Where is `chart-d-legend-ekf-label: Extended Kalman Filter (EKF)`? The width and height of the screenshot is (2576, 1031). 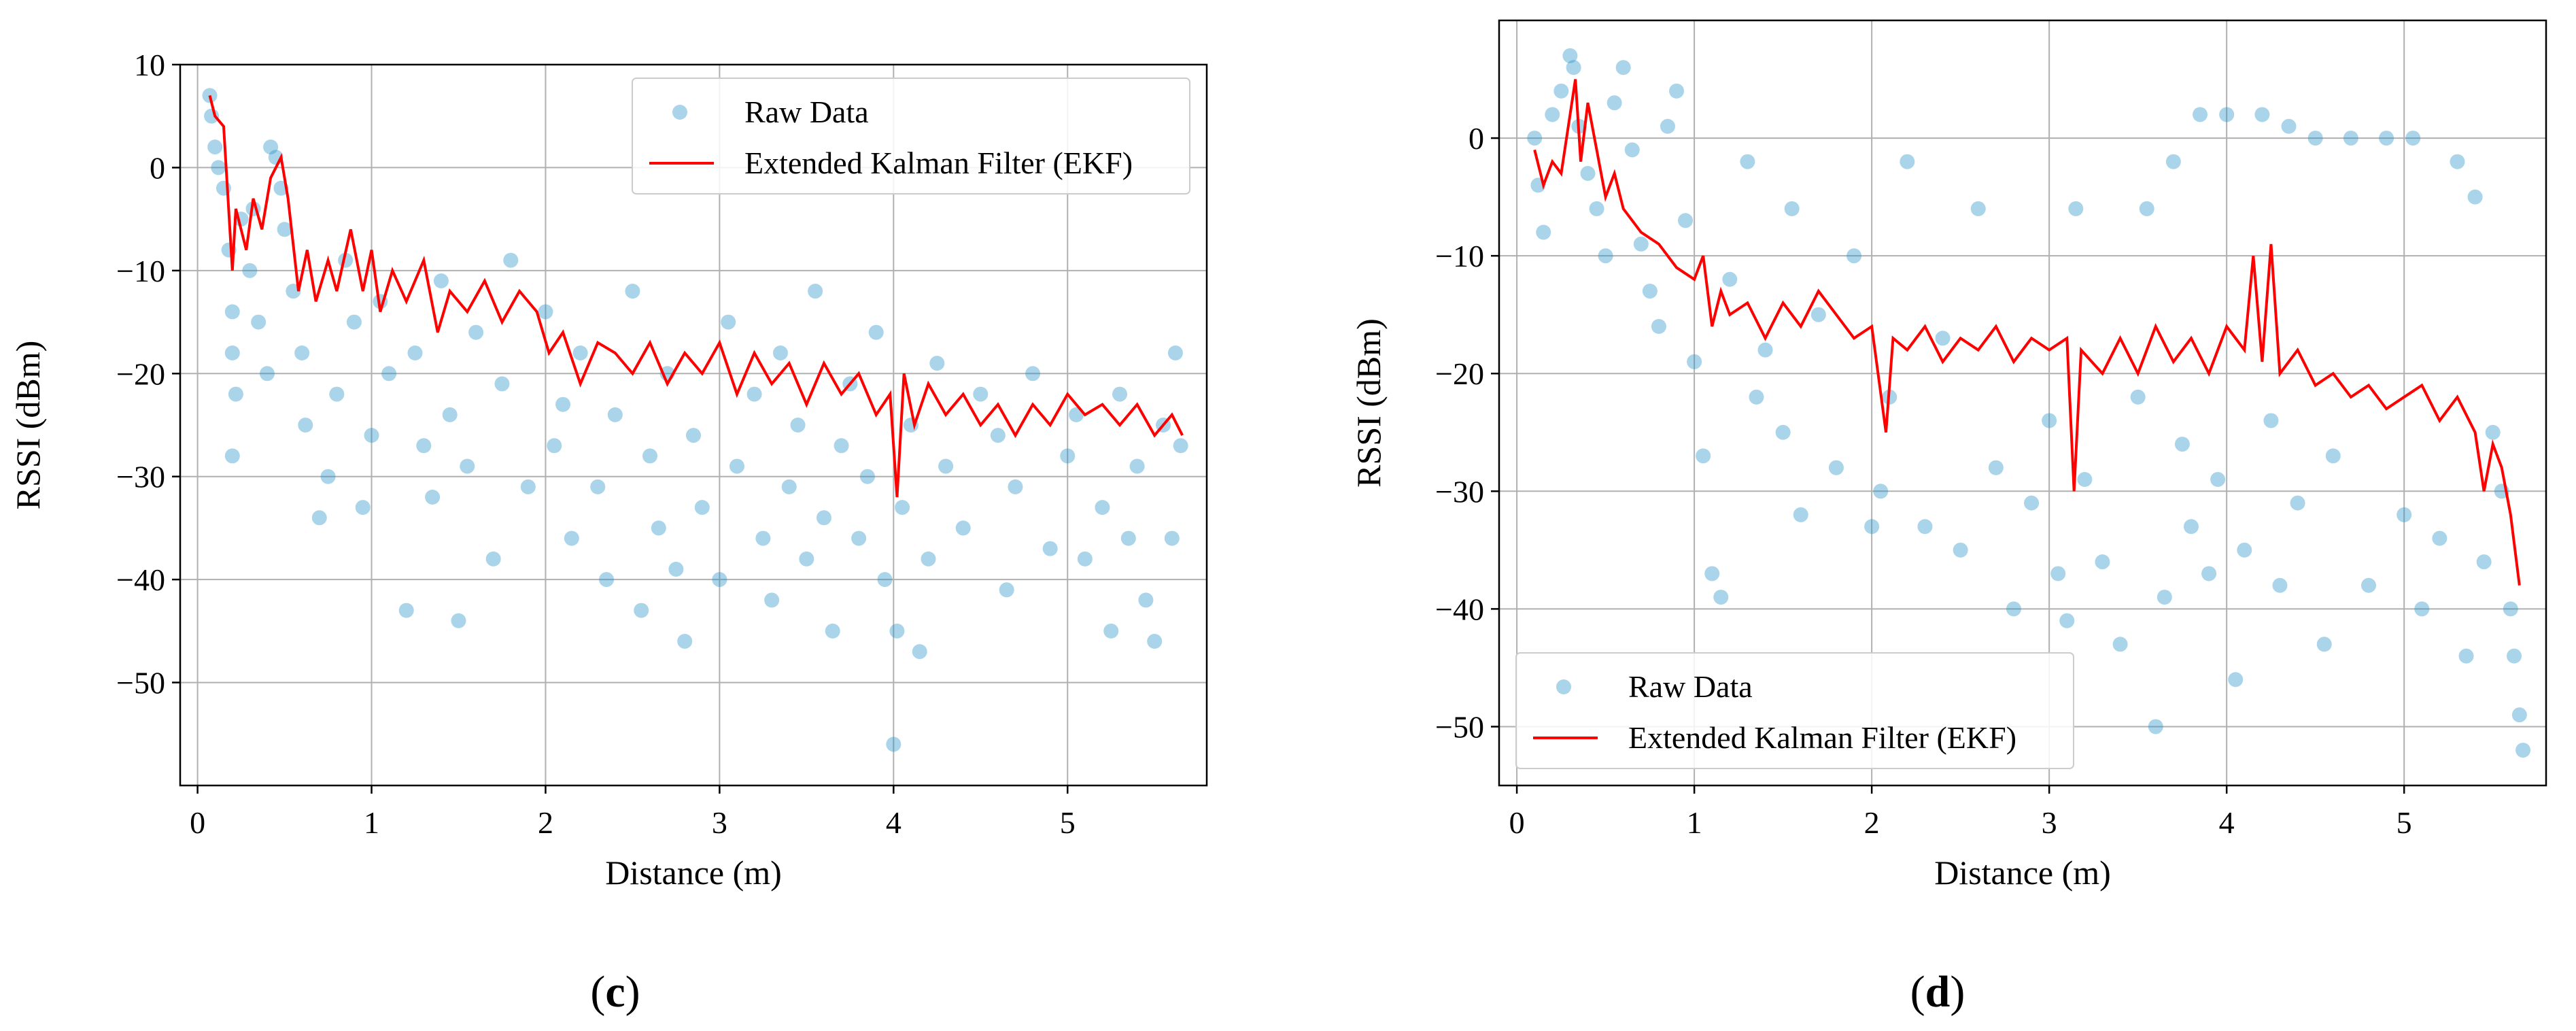
chart-d-legend-ekf-label: Extended Kalman Filter (EKF) is located at coordinates (1822, 737).